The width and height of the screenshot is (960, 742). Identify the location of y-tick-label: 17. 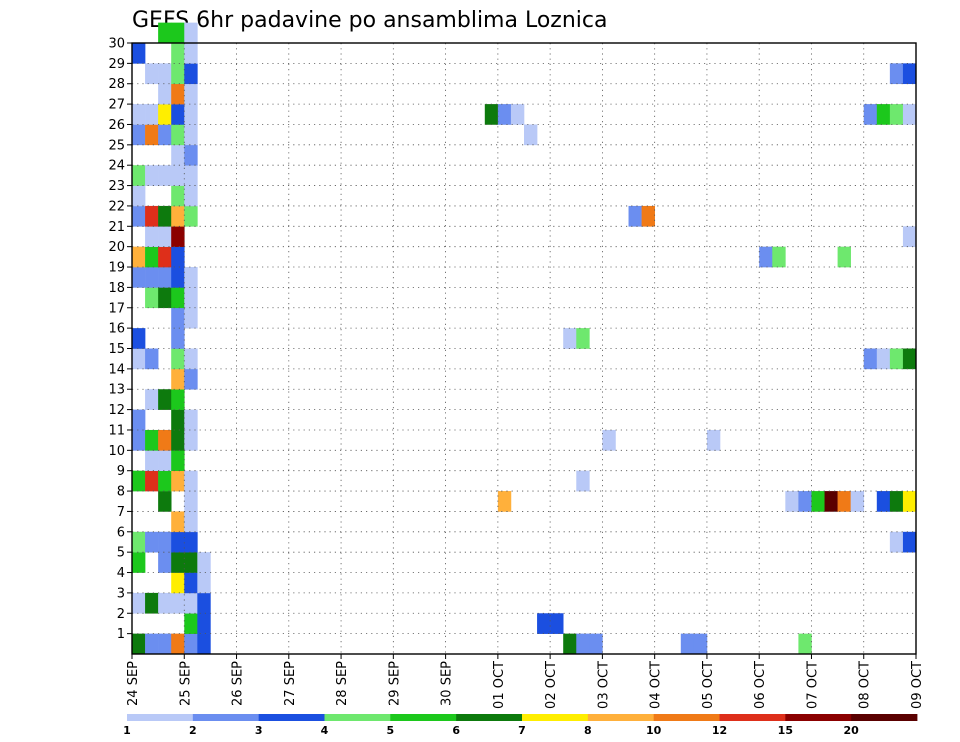
(116, 308).